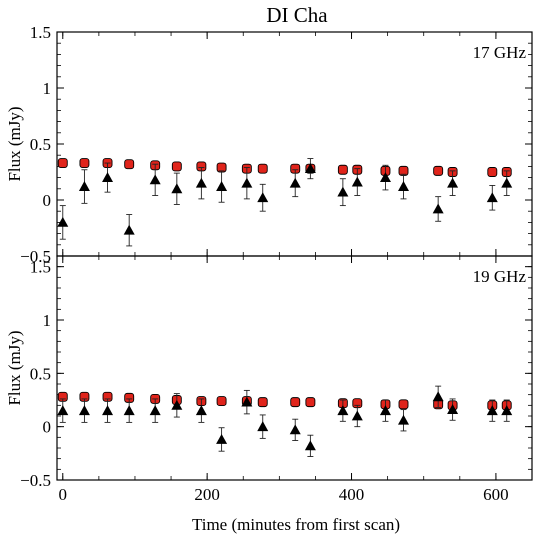  I want to click on frequency-label: 19 GHz, so click(500, 276).